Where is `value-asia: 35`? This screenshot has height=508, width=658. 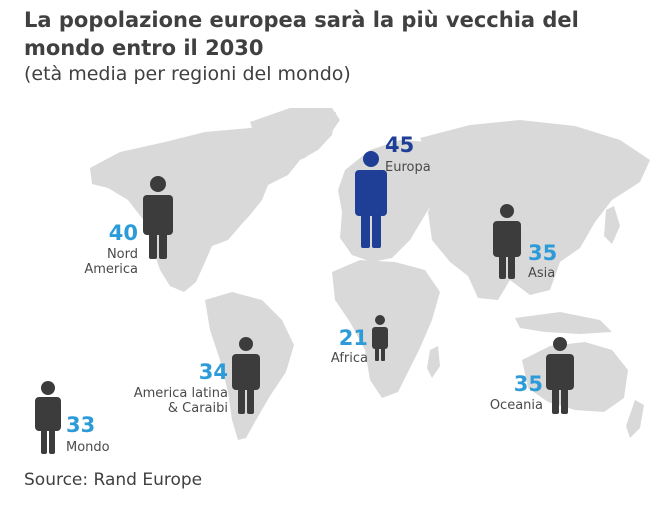 value-asia: 35 is located at coordinates (543, 253).